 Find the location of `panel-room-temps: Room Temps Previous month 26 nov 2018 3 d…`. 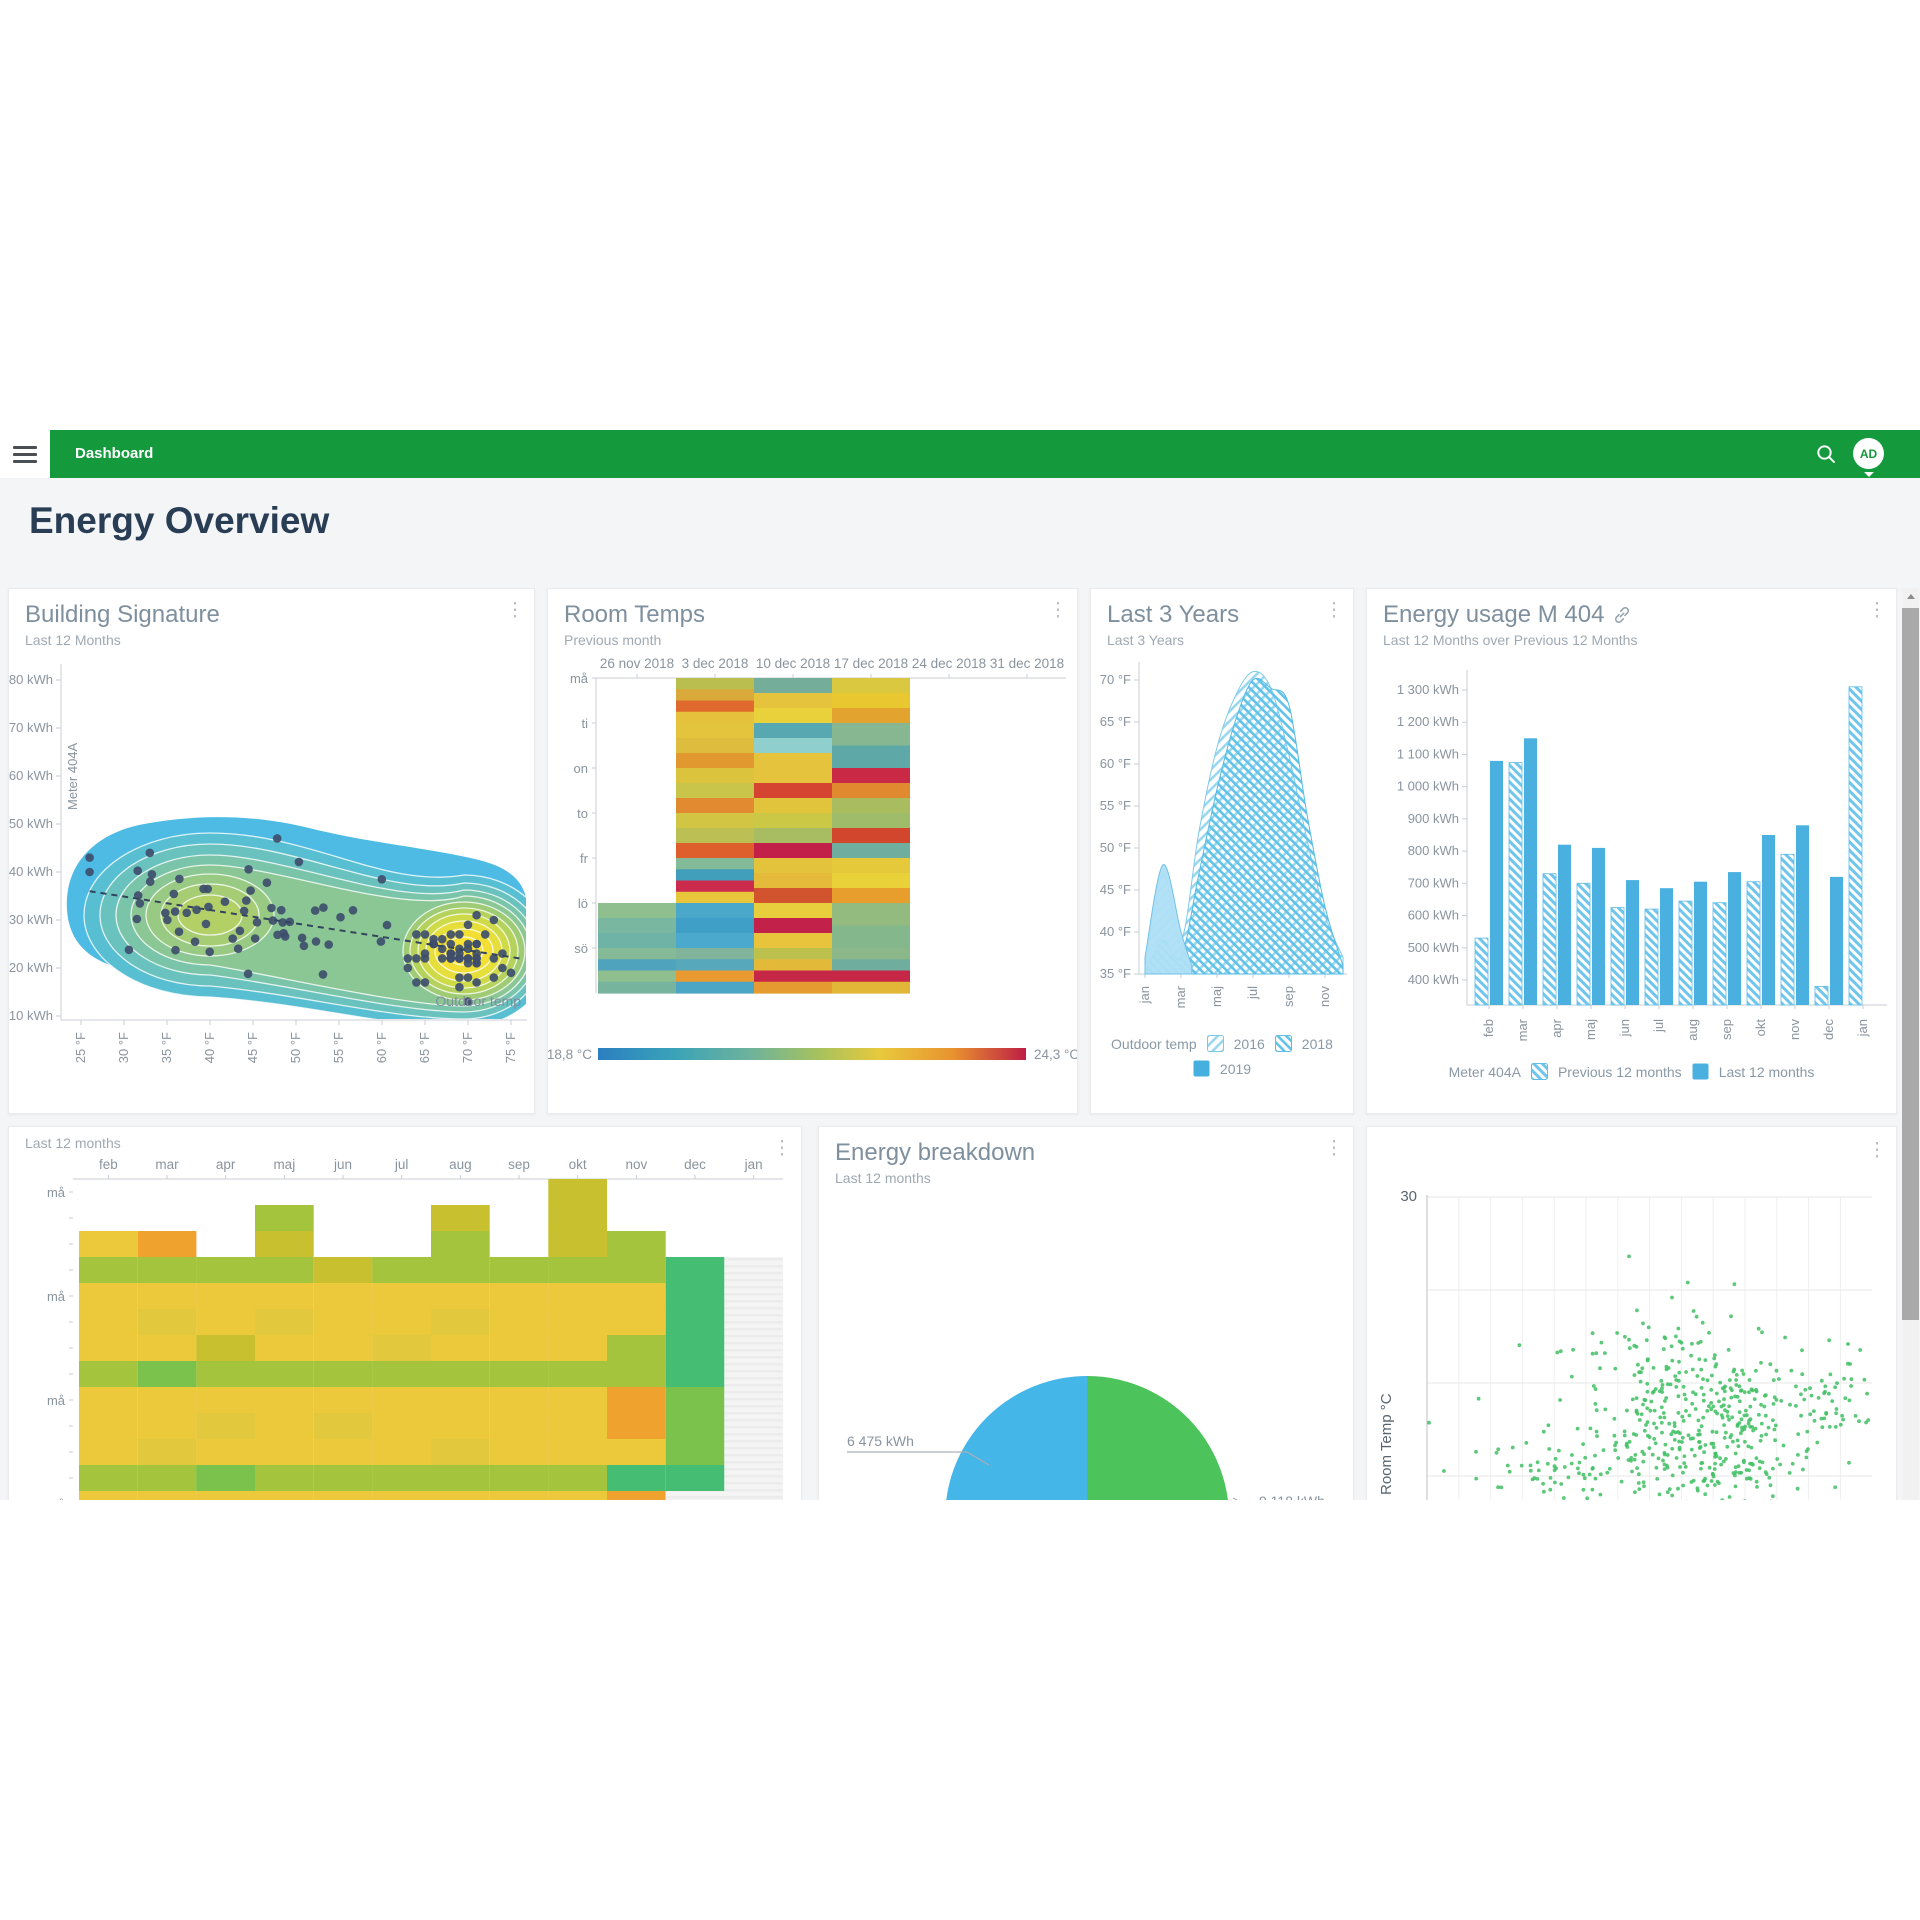

panel-room-temps: Room Temps Previous month 26 nov 2018 3 d… is located at coordinates (812, 851).